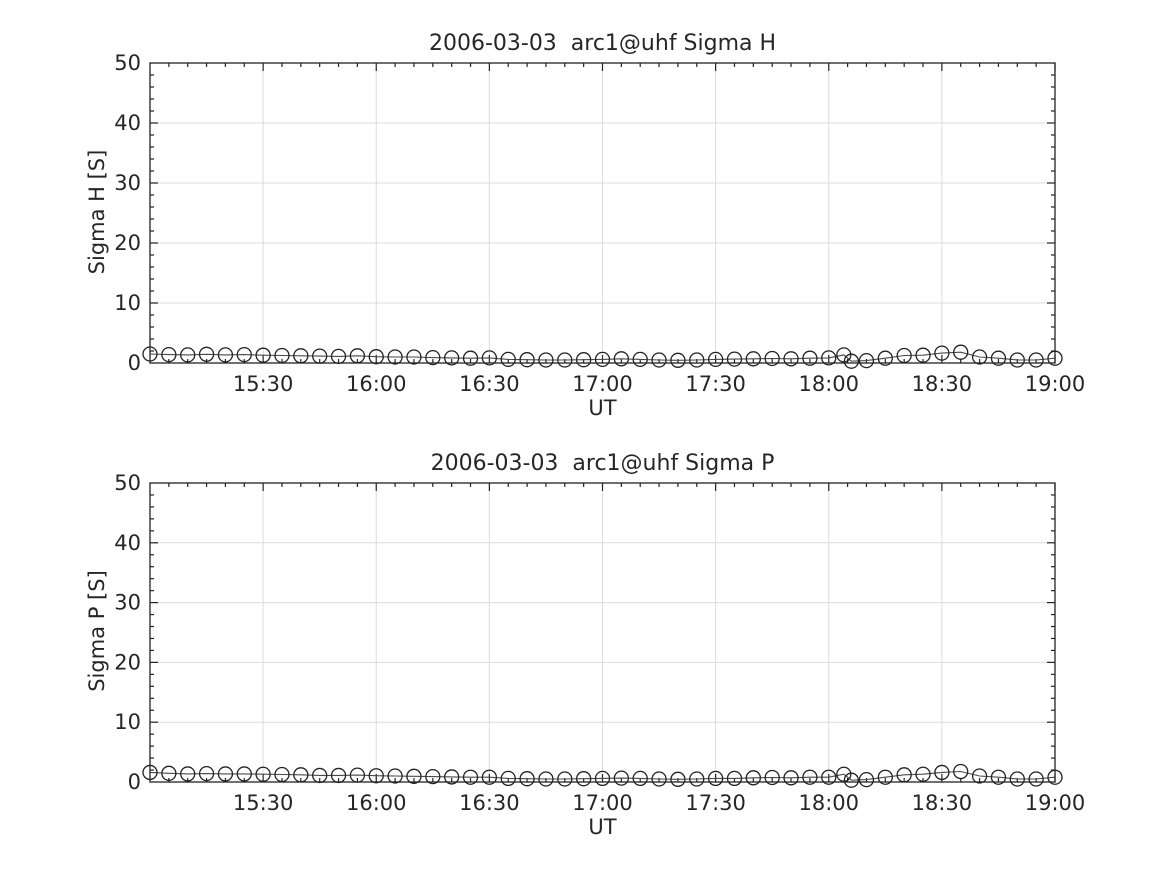 The height and width of the screenshot is (875, 1167). I want to click on y-tick-label: 0, so click(134, 363).